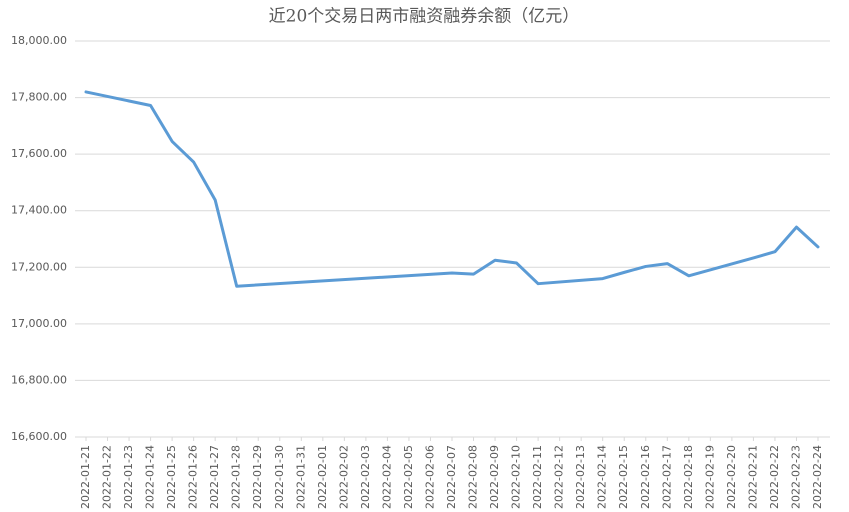 The image size is (849, 512). What do you see at coordinates (516, 477) in the screenshot?
I see `x-tick-label: 2022-02-10` at bounding box center [516, 477].